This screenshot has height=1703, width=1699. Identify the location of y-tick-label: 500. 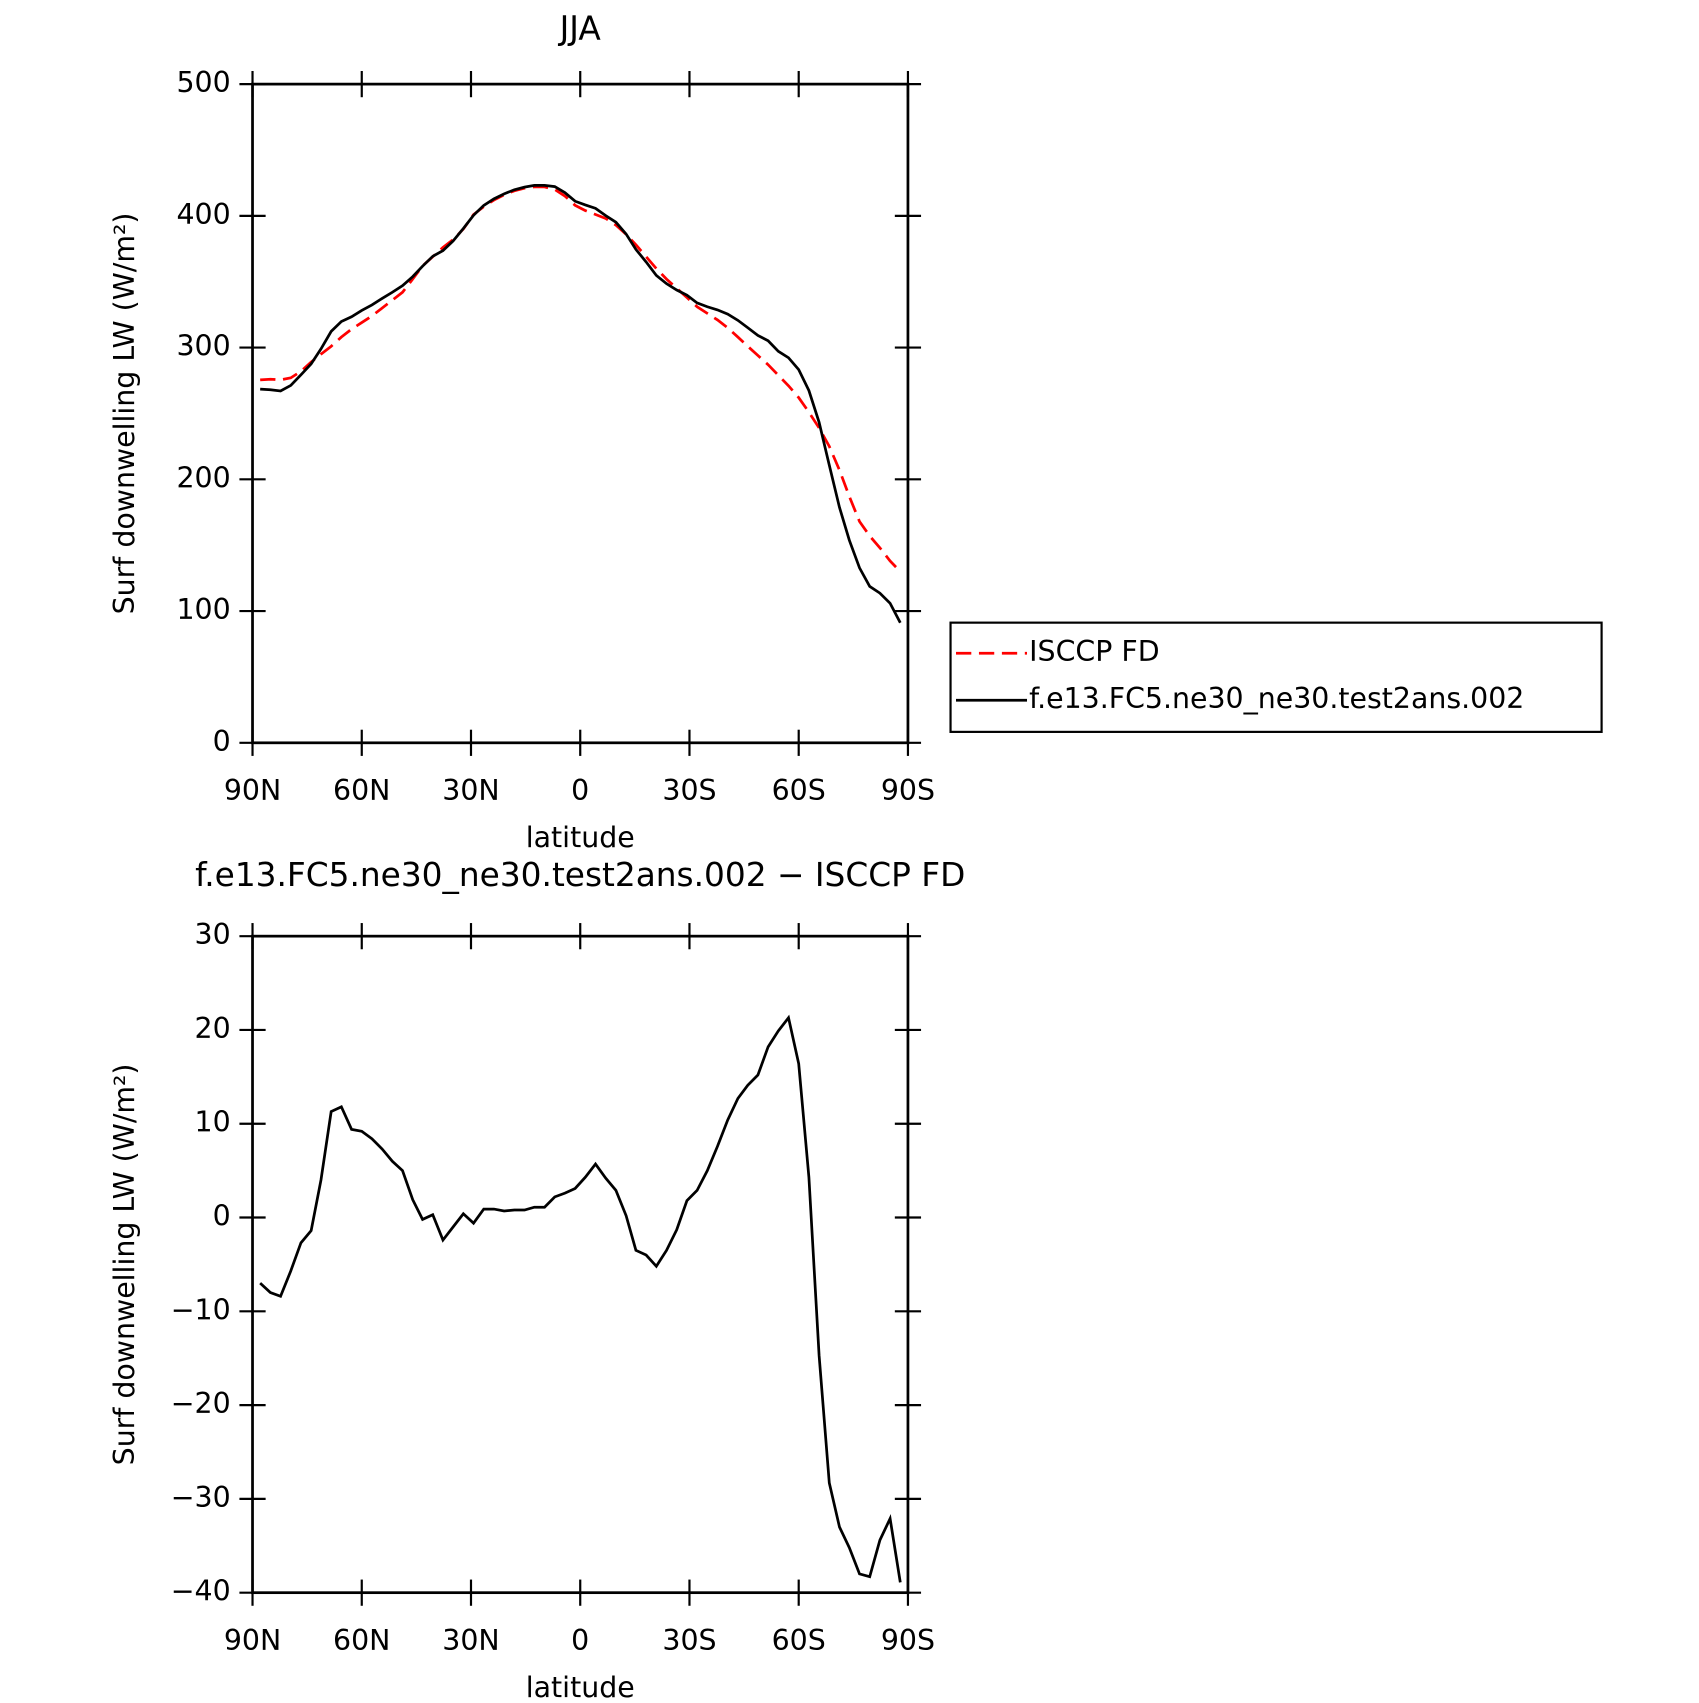
(203, 82).